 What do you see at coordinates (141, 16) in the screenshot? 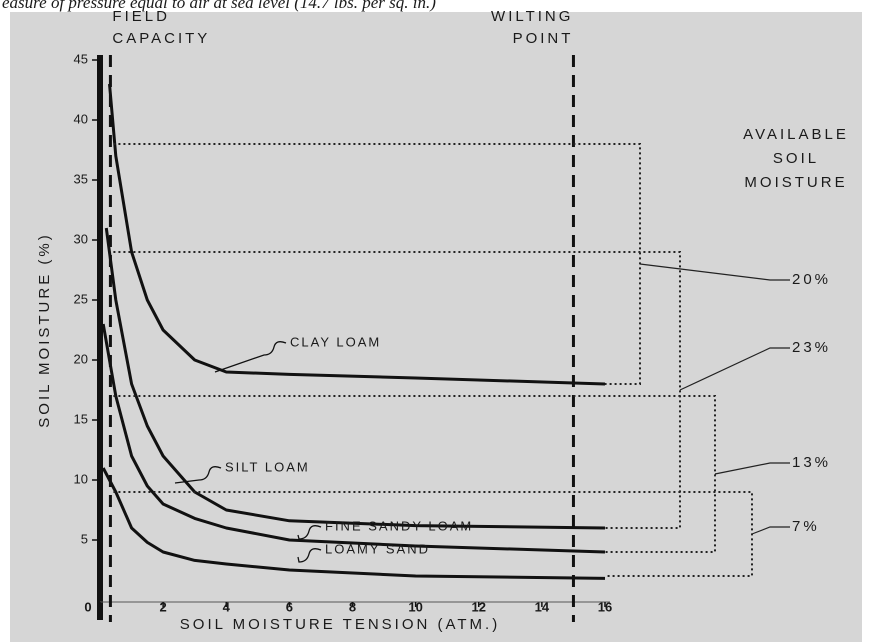
I see `reference-label: FIELD` at bounding box center [141, 16].